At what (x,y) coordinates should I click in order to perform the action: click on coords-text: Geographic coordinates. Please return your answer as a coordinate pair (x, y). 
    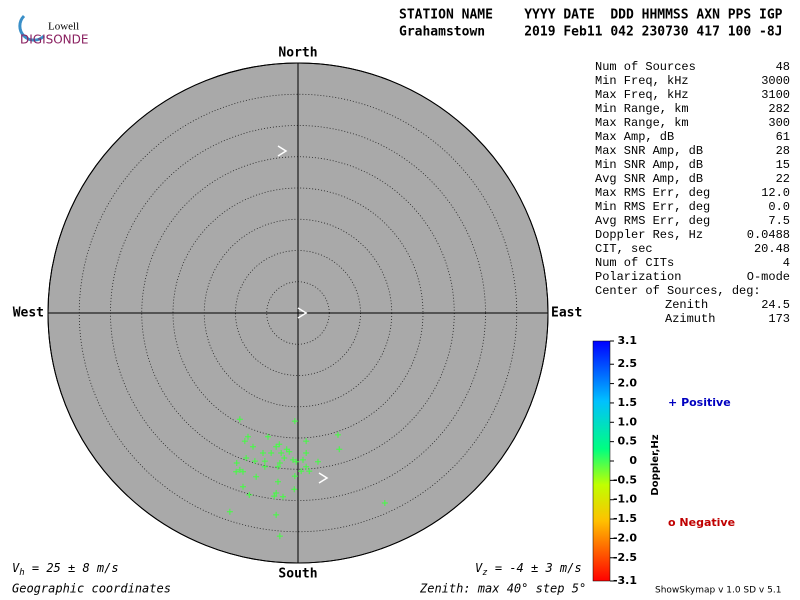
    Looking at the image, I should click on (91, 589).